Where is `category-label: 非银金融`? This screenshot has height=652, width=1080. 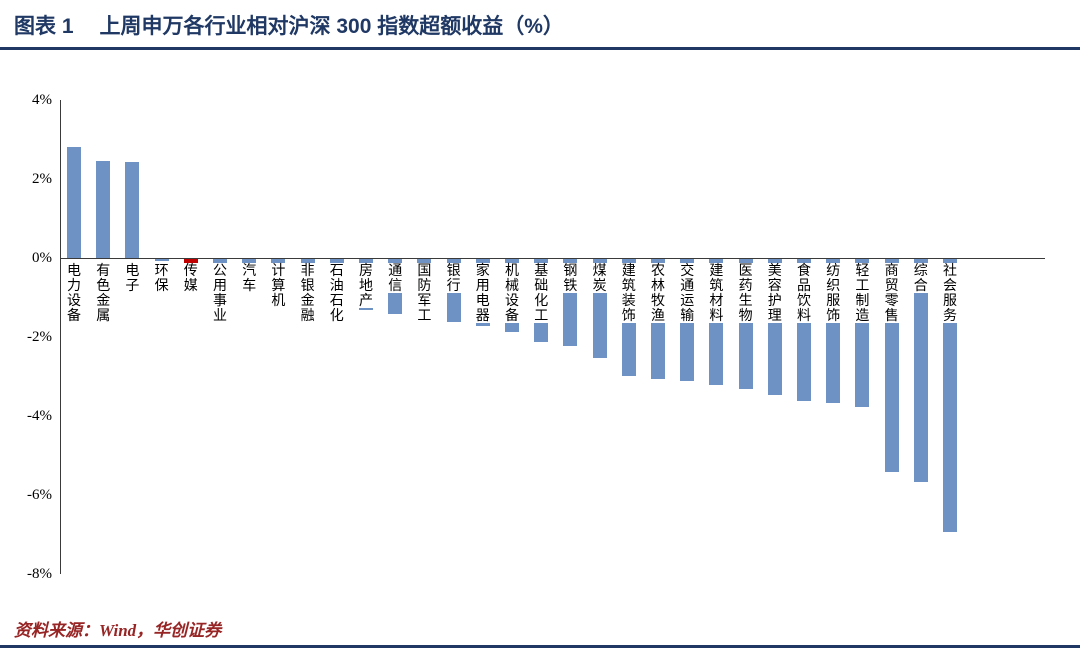 category-label: 非银金融 is located at coordinates (307, 292).